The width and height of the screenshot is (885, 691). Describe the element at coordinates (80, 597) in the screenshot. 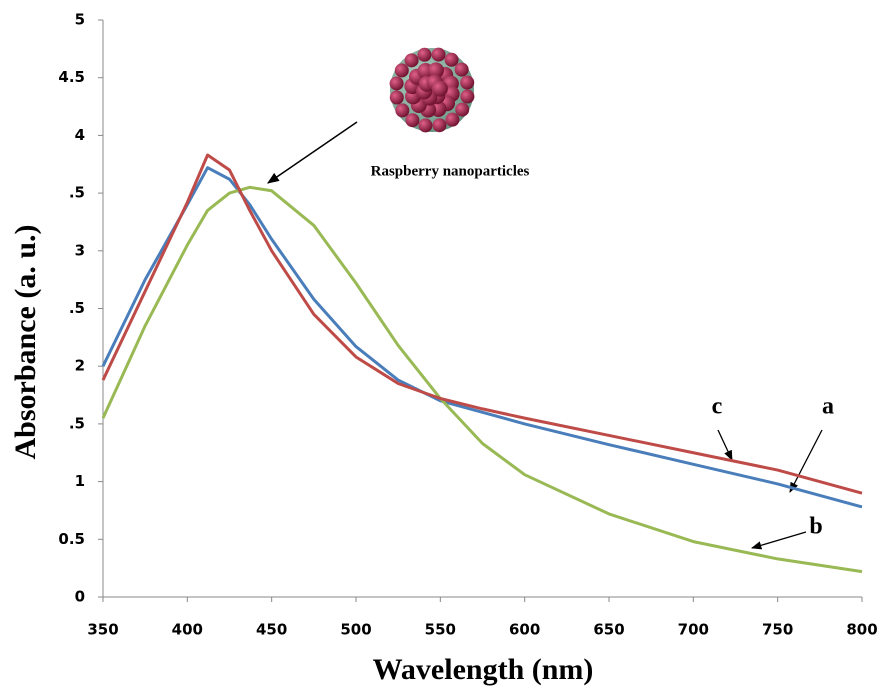

I see `y-tick-label: 0` at that location.